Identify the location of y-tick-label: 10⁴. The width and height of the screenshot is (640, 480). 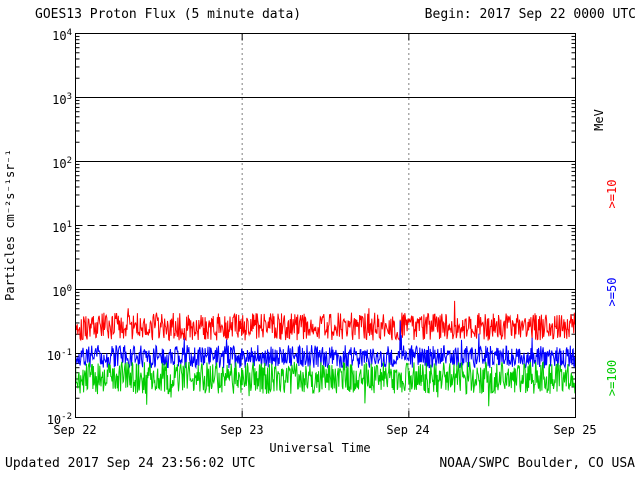
(62, 35).